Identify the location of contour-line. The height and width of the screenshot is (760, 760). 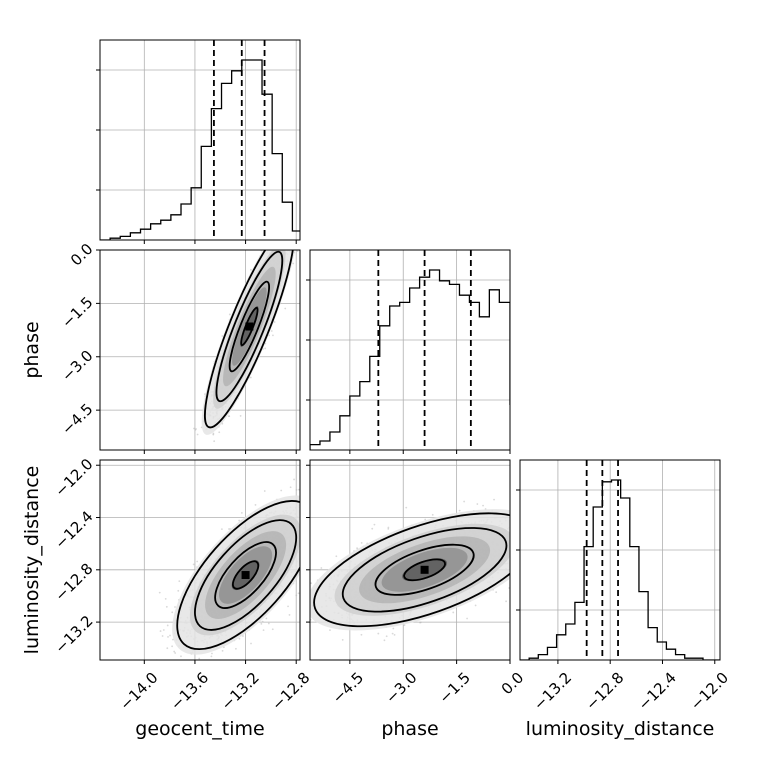
(249, 326).